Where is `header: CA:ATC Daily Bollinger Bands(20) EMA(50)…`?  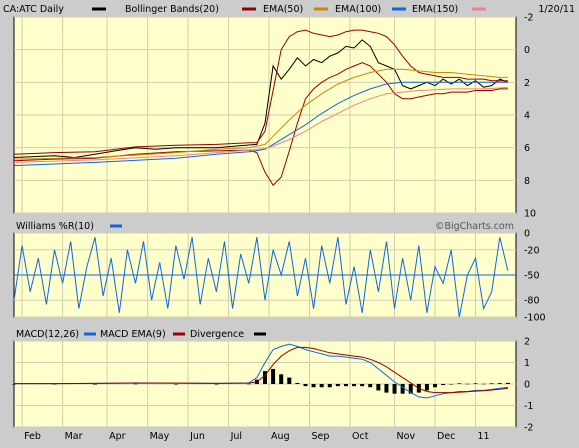 header: CA:ATC Daily Bollinger Bands(20) EMA(50)… is located at coordinates (289, 9).